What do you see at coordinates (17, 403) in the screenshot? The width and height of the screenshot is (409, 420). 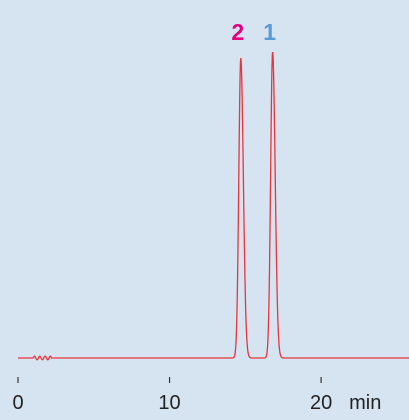 I see `x-tick-label-0: 0` at bounding box center [17, 403].